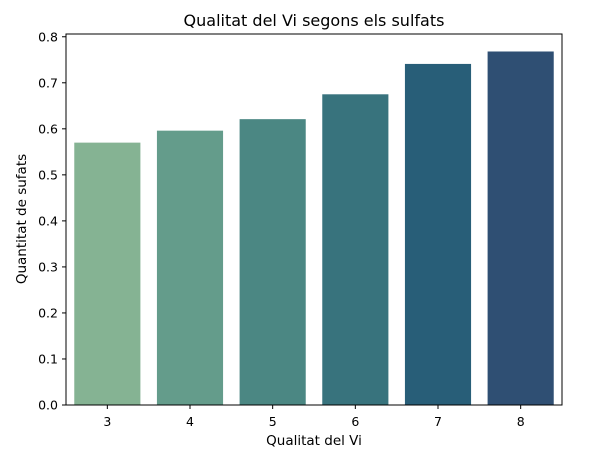  I want to click on y-tick-label: 0.7, so click(48, 82).